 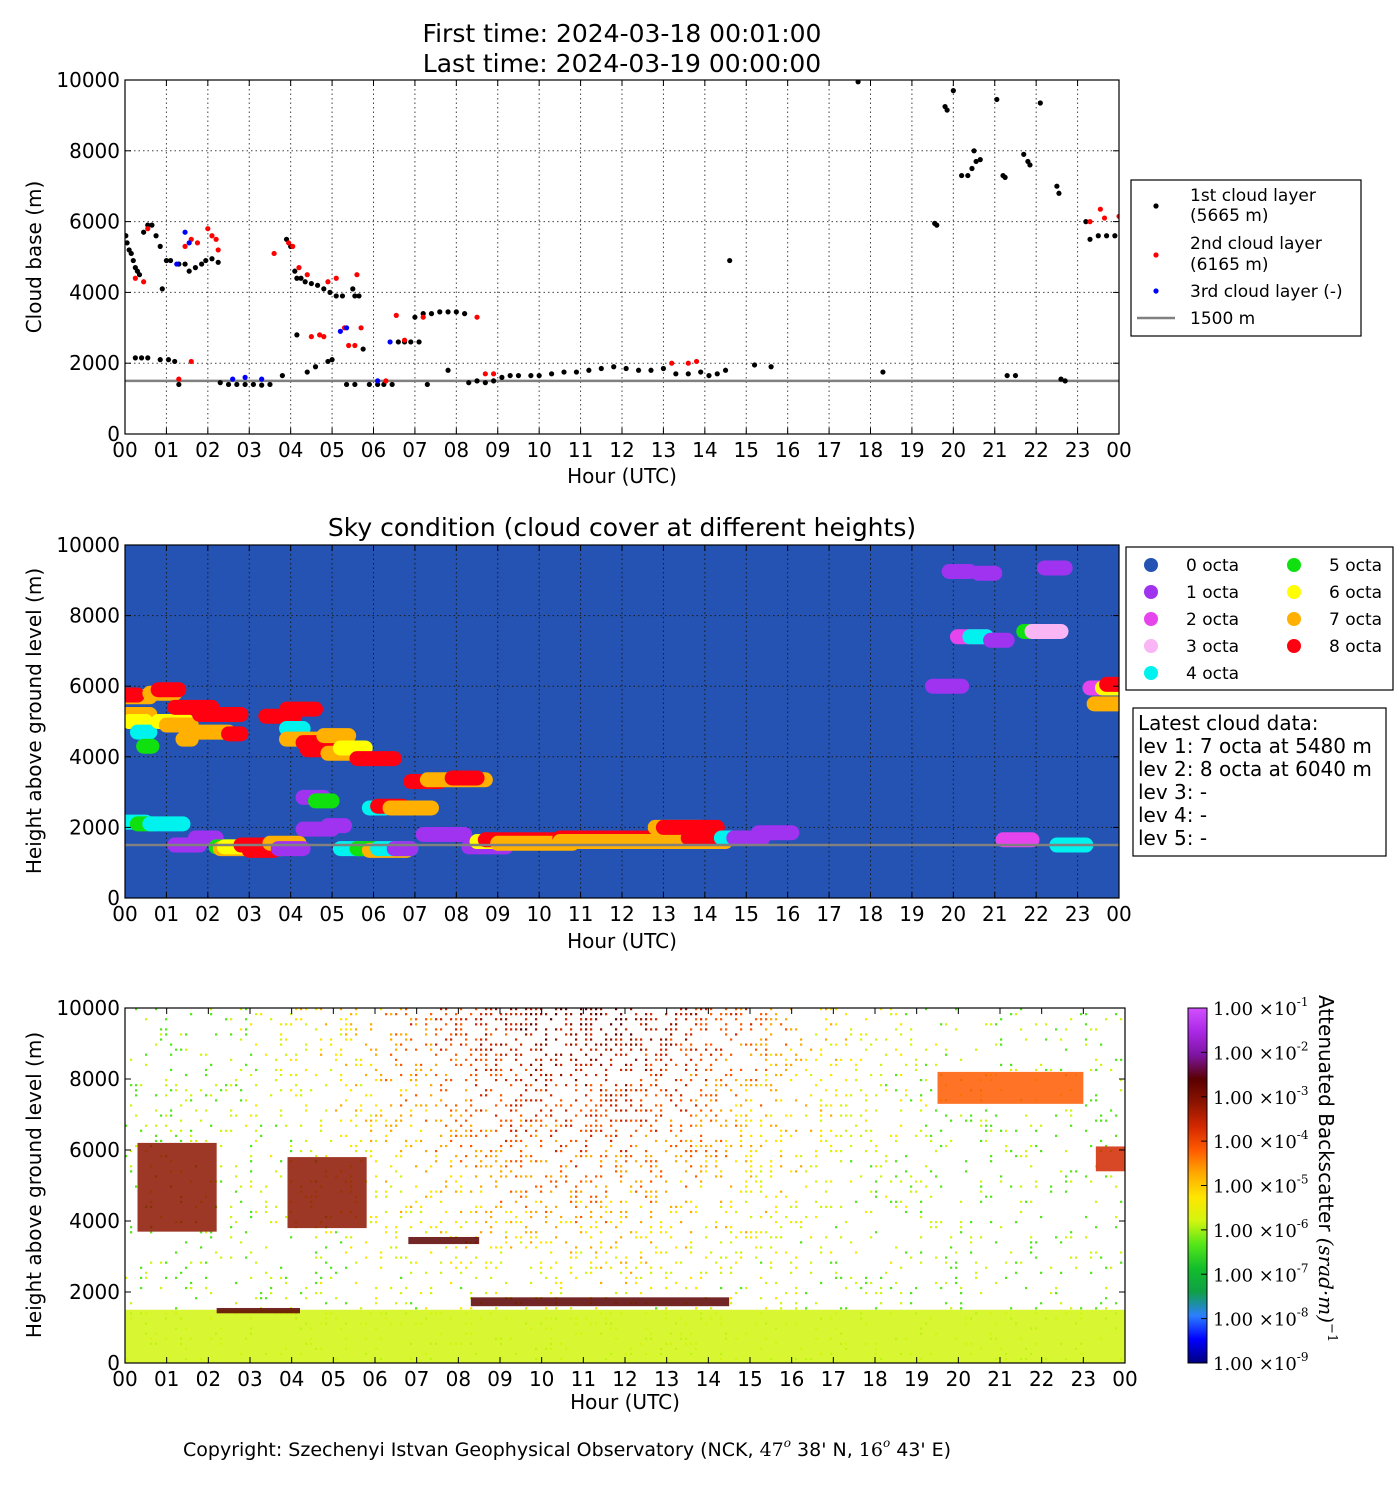 I want to click on x-tick-label: 05, so click(x=331, y=450).